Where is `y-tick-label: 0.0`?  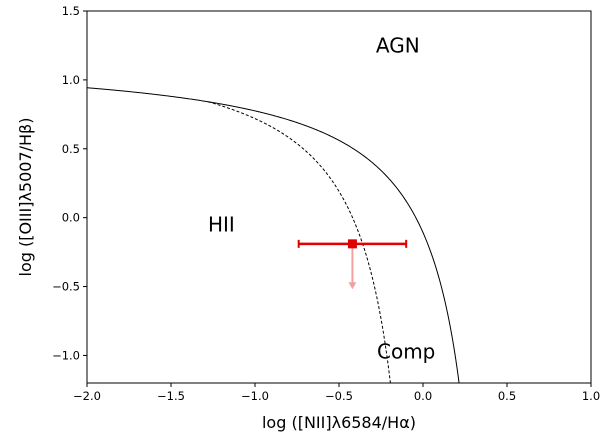
y-tick-label: 0.0 is located at coordinates (71, 218).